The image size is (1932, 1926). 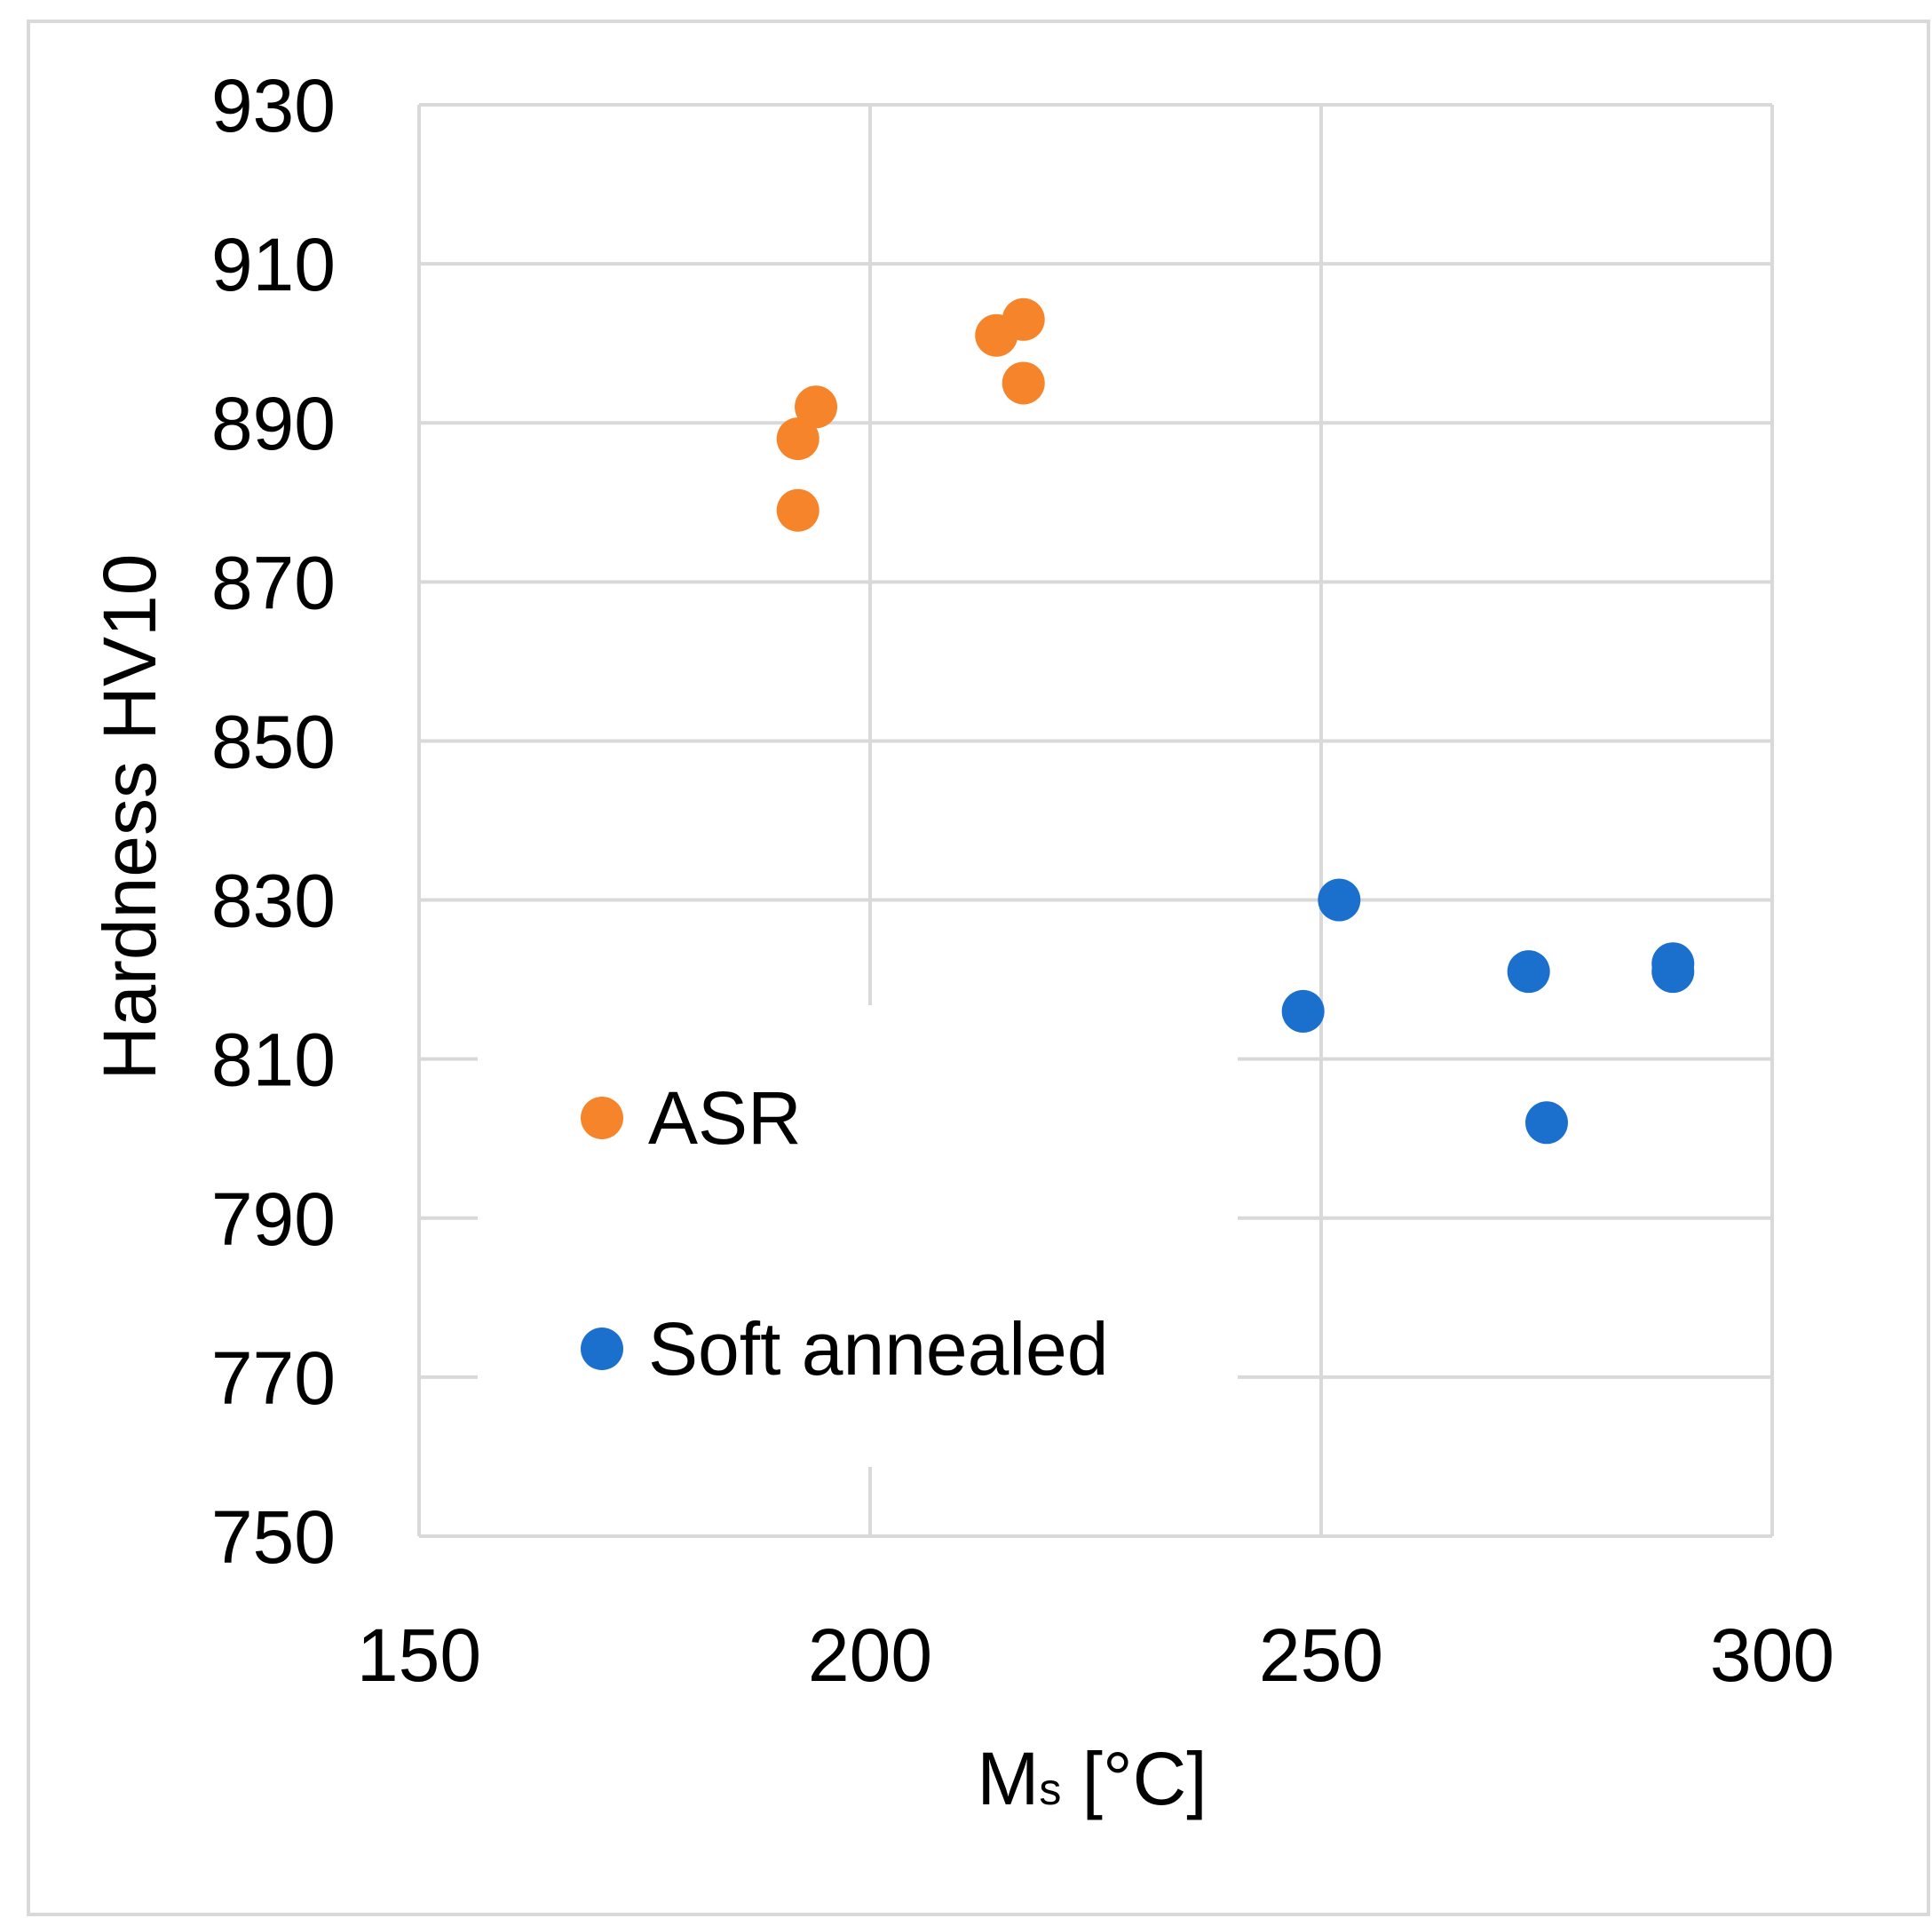 What do you see at coordinates (1772, 1655) in the screenshot?
I see `x-tick-label-300: 300` at bounding box center [1772, 1655].